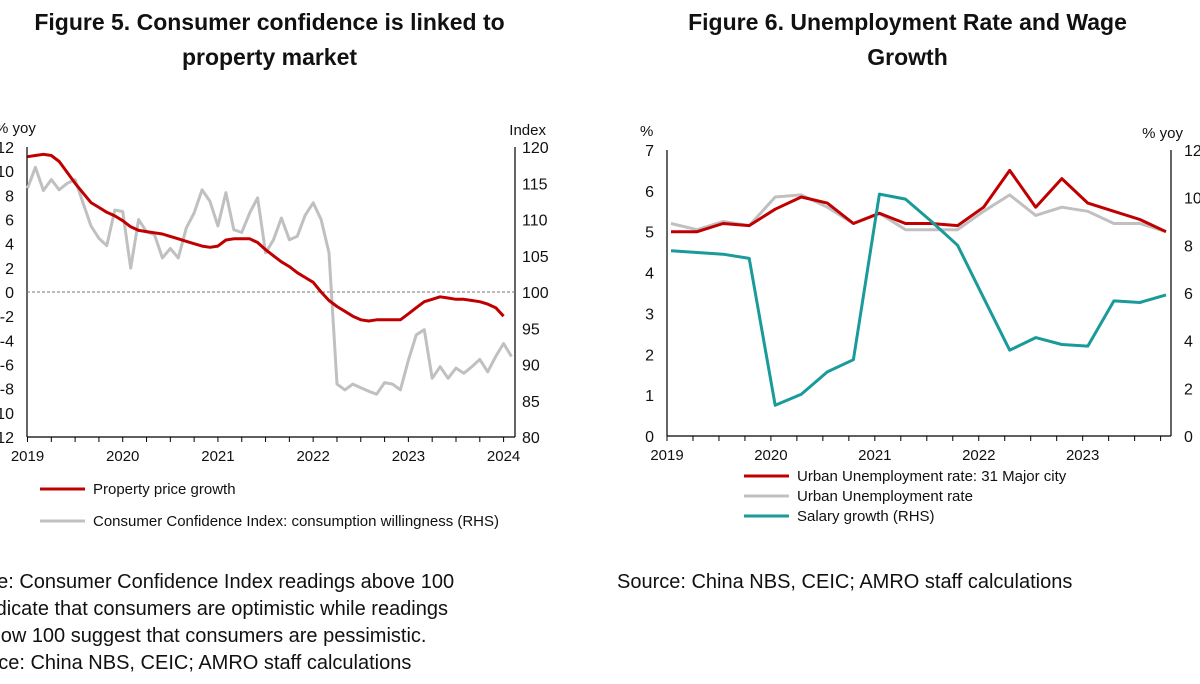 Image resolution: width=1200 pixels, height=684 pixels. What do you see at coordinates (1192, 199) in the screenshot?
I see `right-y-tick-label: 10` at bounding box center [1192, 199].